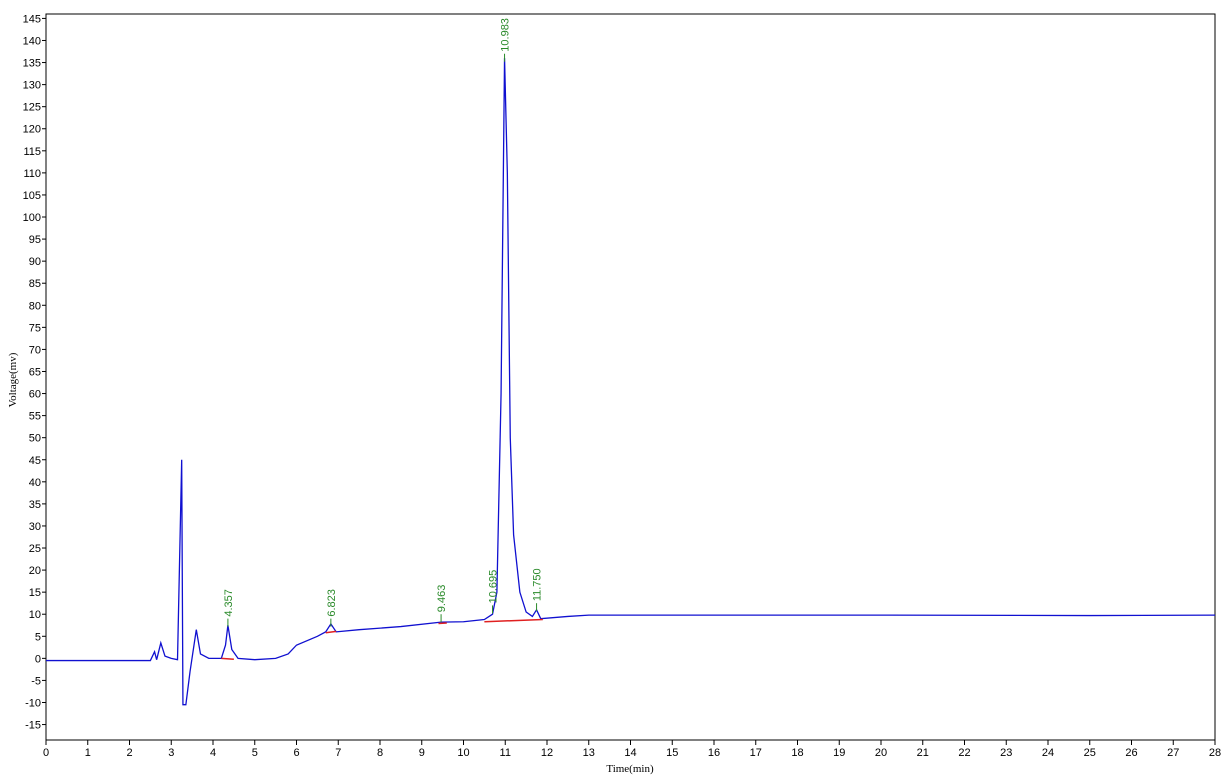 The height and width of the screenshot is (779, 1221). What do you see at coordinates (32, 108) in the screenshot?
I see `y-tick-label: 125` at bounding box center [32, 108].